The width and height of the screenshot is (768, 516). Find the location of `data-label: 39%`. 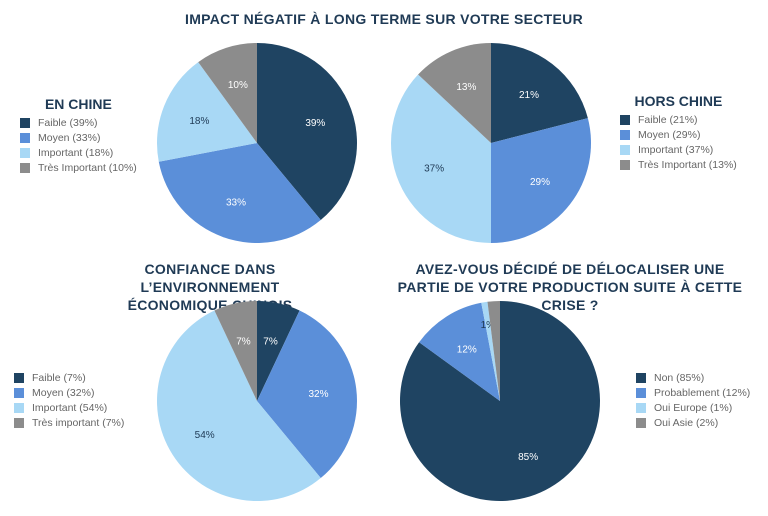

data-label: 39% is located at coordinates (315, 123).